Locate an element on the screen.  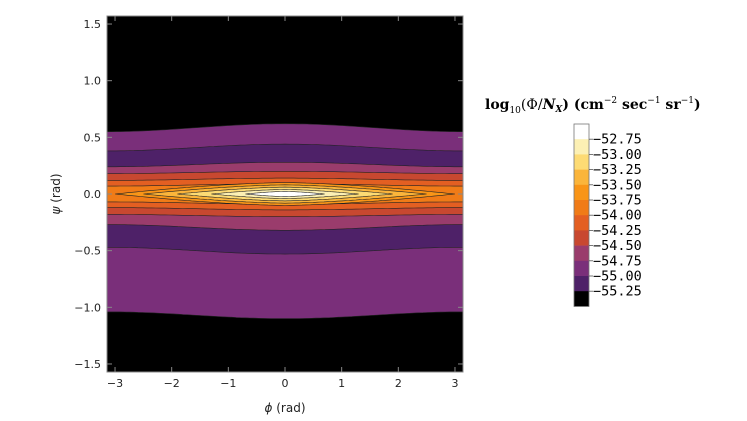
x-tick-label: −2 is located at coordinates (172, 383).